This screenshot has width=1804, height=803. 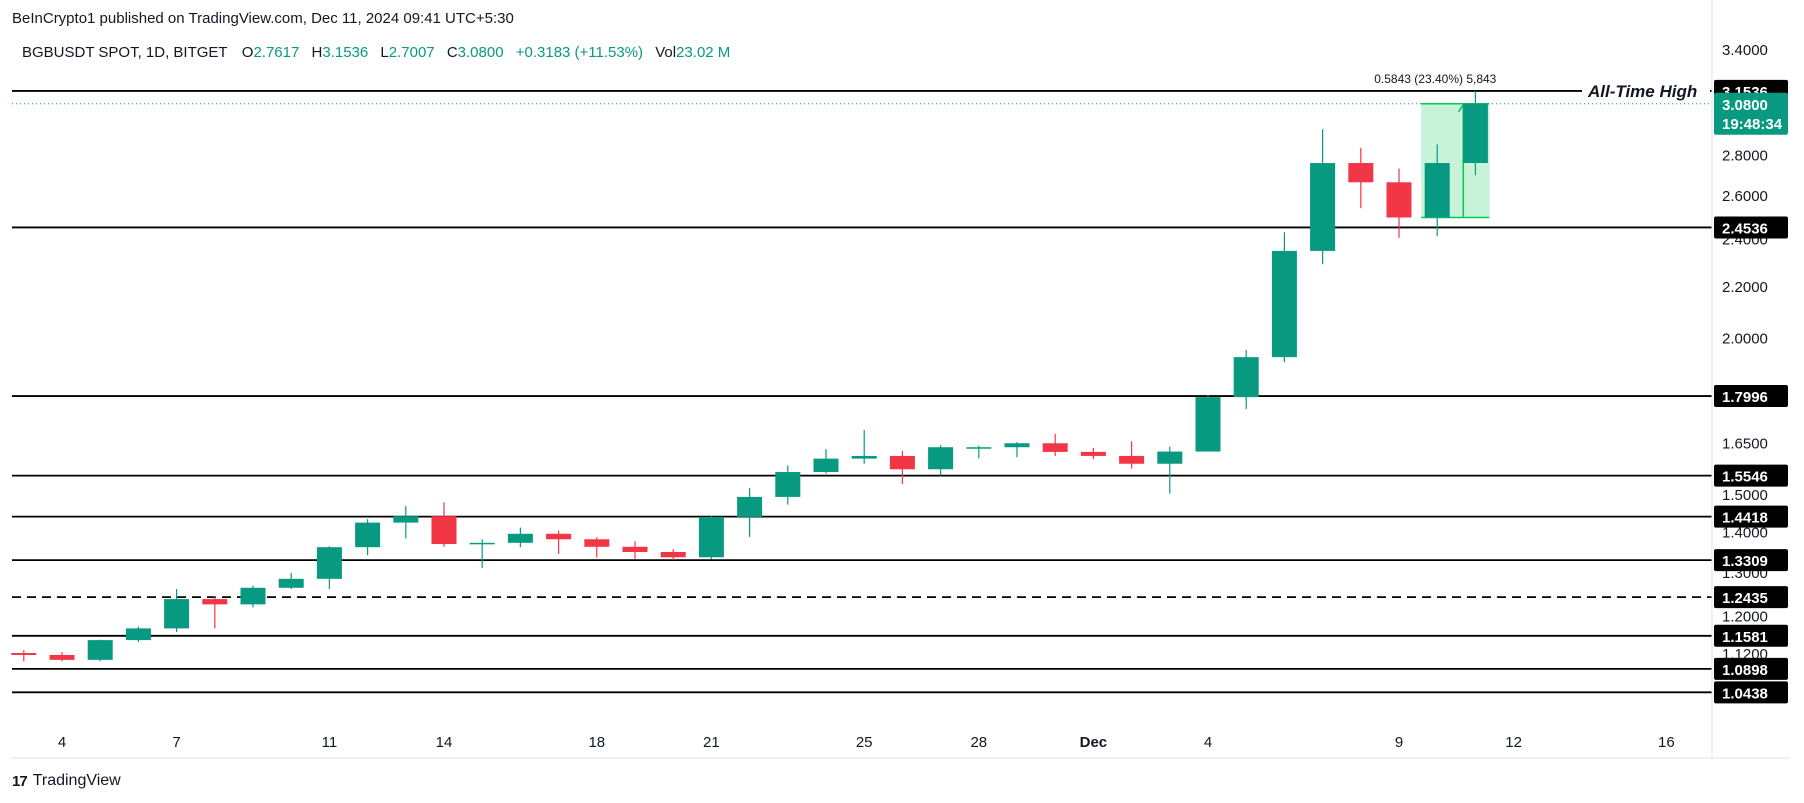 What do you see at coordinates (452, 52) in the screenshot?
I see `close-label: C` at bounding box center [452, 52].